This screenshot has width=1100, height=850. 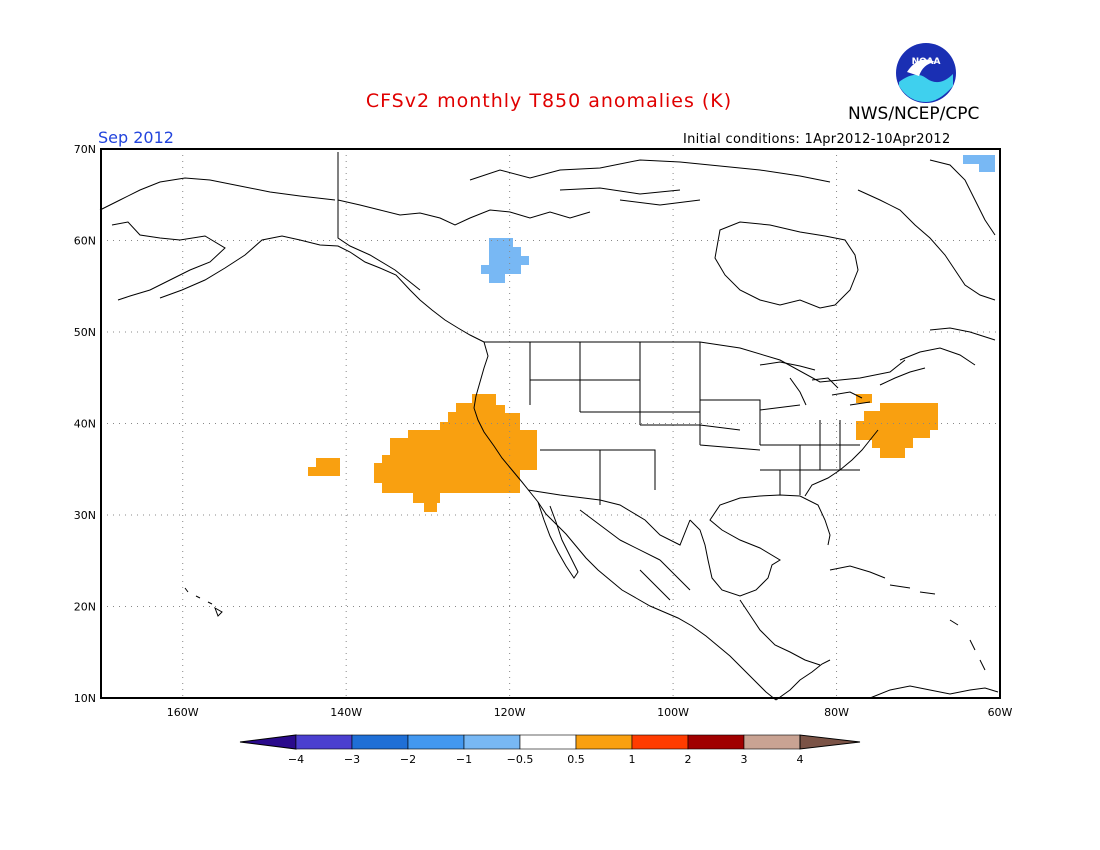 I want to click on logo-text: NOAA, so click(x=926, y=62).